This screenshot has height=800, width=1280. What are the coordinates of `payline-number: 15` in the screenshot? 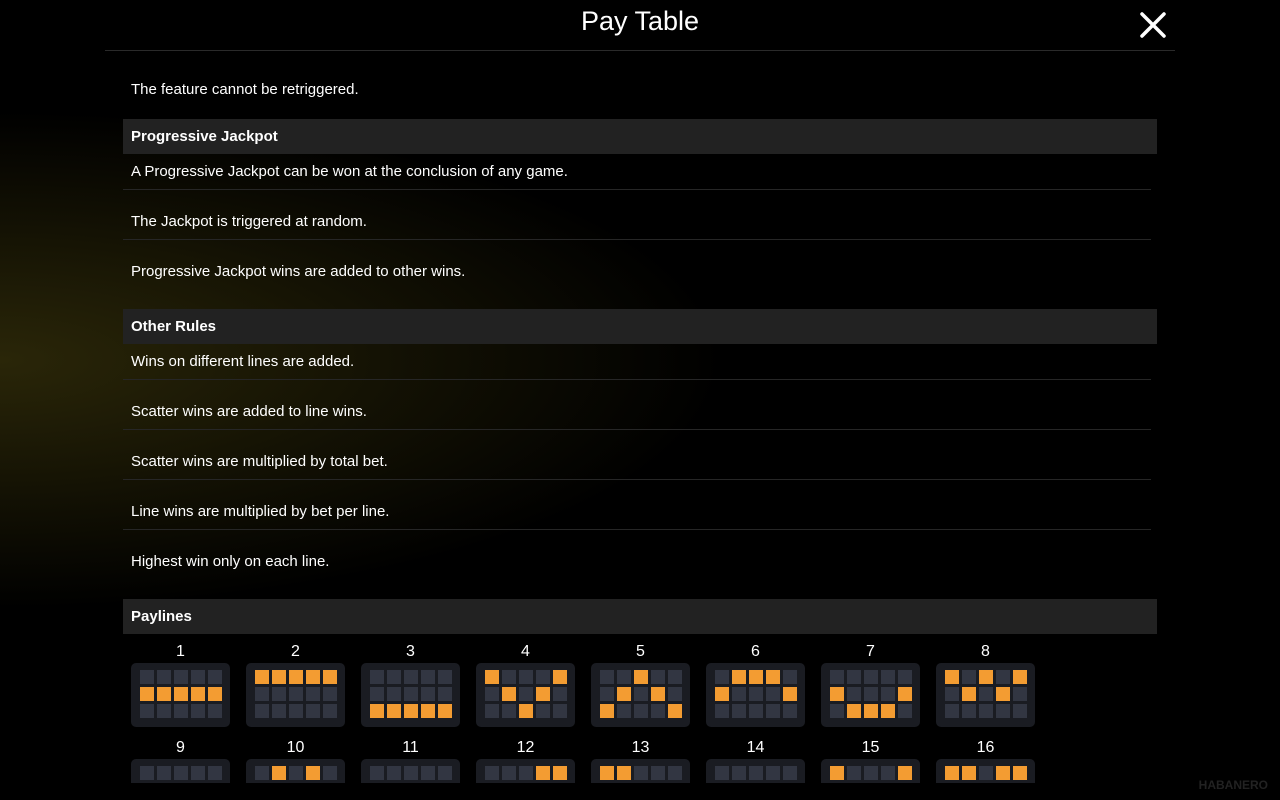 It's located at (870, 747).